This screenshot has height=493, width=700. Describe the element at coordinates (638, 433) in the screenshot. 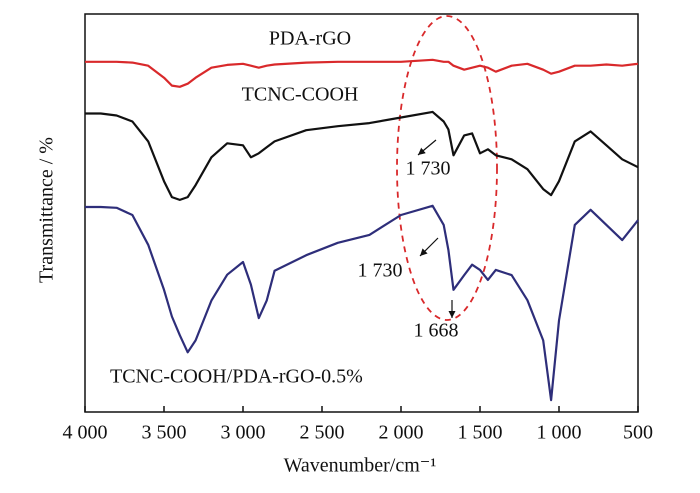

I see `x-tick-label: 500` at that location.